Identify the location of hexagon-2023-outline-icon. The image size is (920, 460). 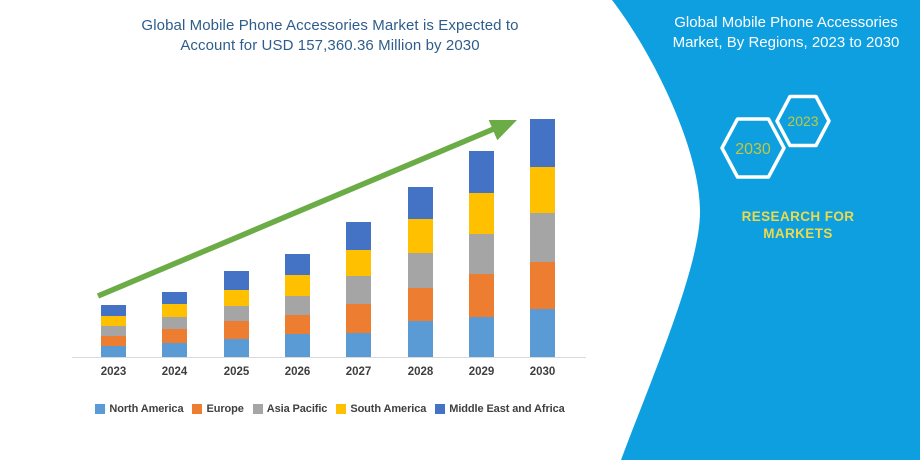
(803, 121).